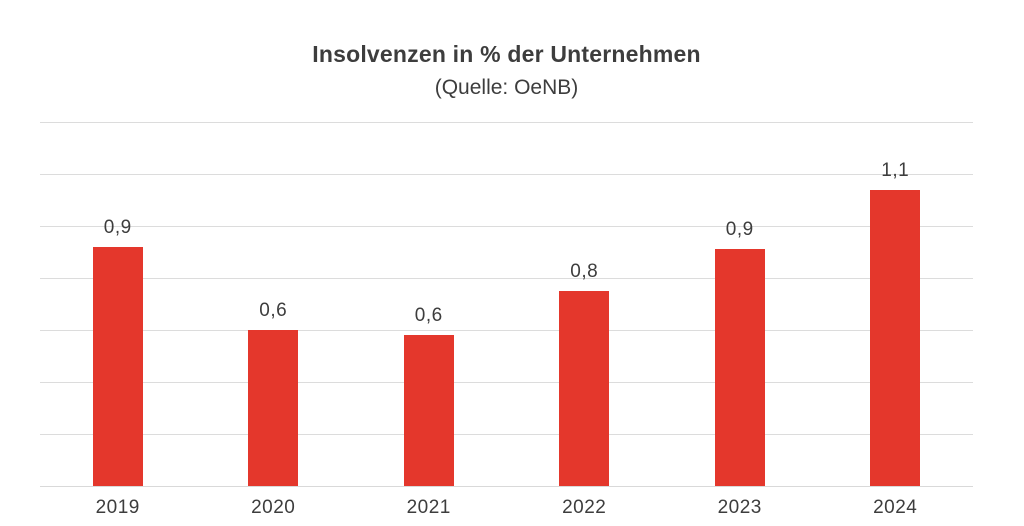 The image size is (1024, 526). What do you see at coordinates (117, 227) in the screenshot?
I see `bar-value-label-2019: 0,9` at bounding box center [117, 227].